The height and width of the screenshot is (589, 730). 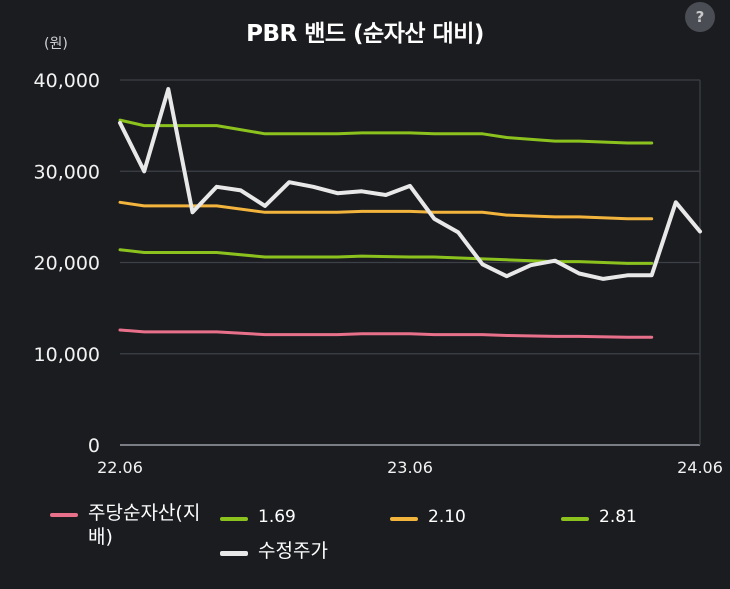 I want to click on x-tick-label: 22.06, so click(x=120, y=467).